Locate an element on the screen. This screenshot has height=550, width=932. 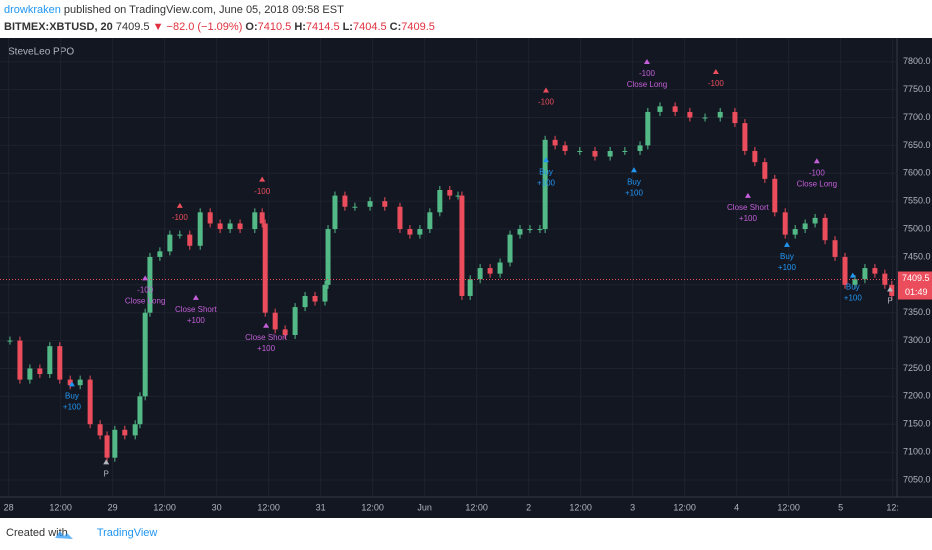
y-tick-label: 7100.0 is located at coordinates (917, 451).